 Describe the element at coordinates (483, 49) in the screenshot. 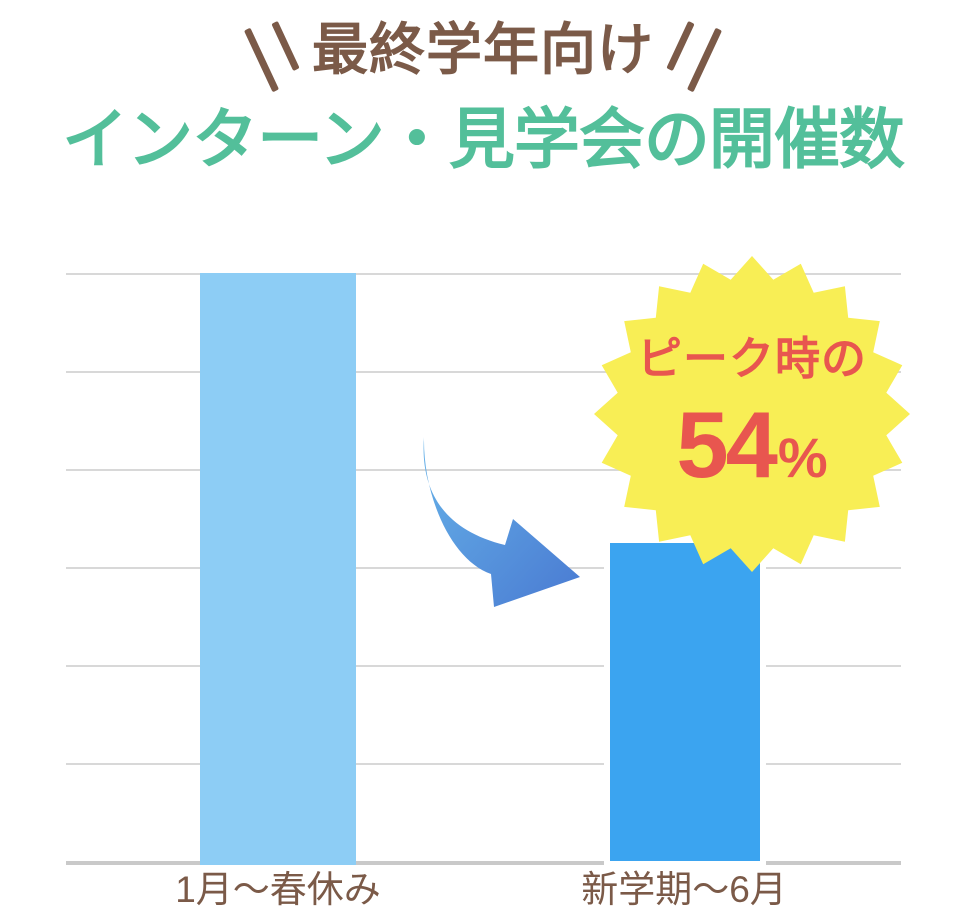

I see `eyebrow-text: 最終学年向け` at that location.